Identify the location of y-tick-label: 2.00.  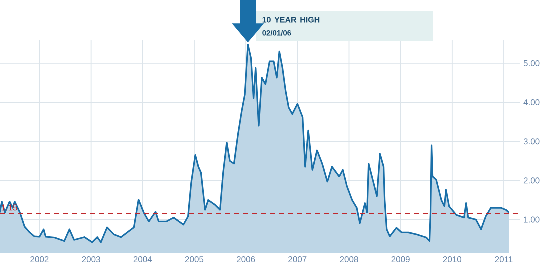
(532, 181).